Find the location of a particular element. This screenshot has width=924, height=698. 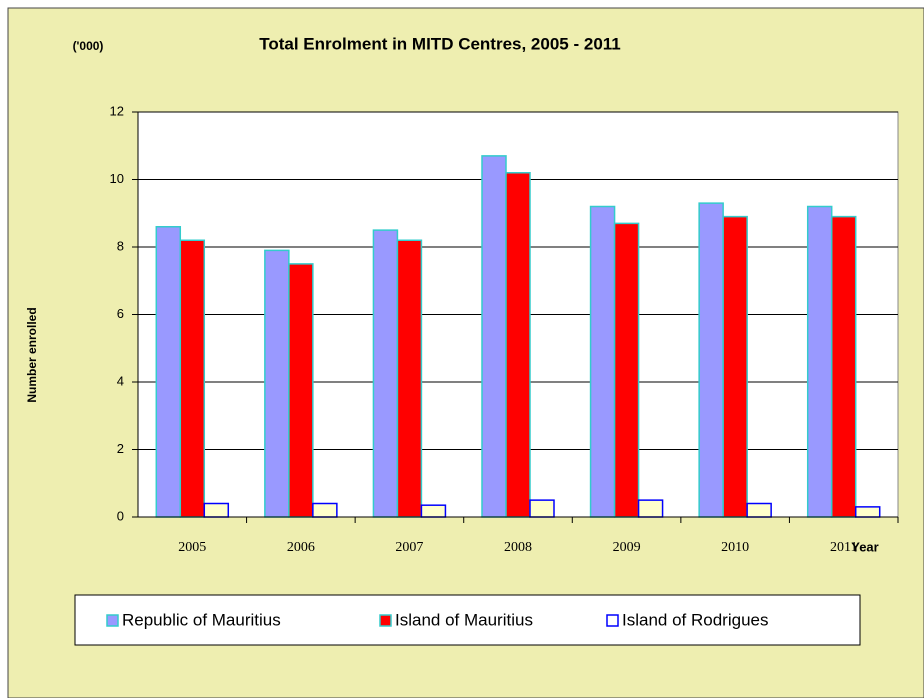

y-tick-label: 4 is located at coordinates (120, 380).